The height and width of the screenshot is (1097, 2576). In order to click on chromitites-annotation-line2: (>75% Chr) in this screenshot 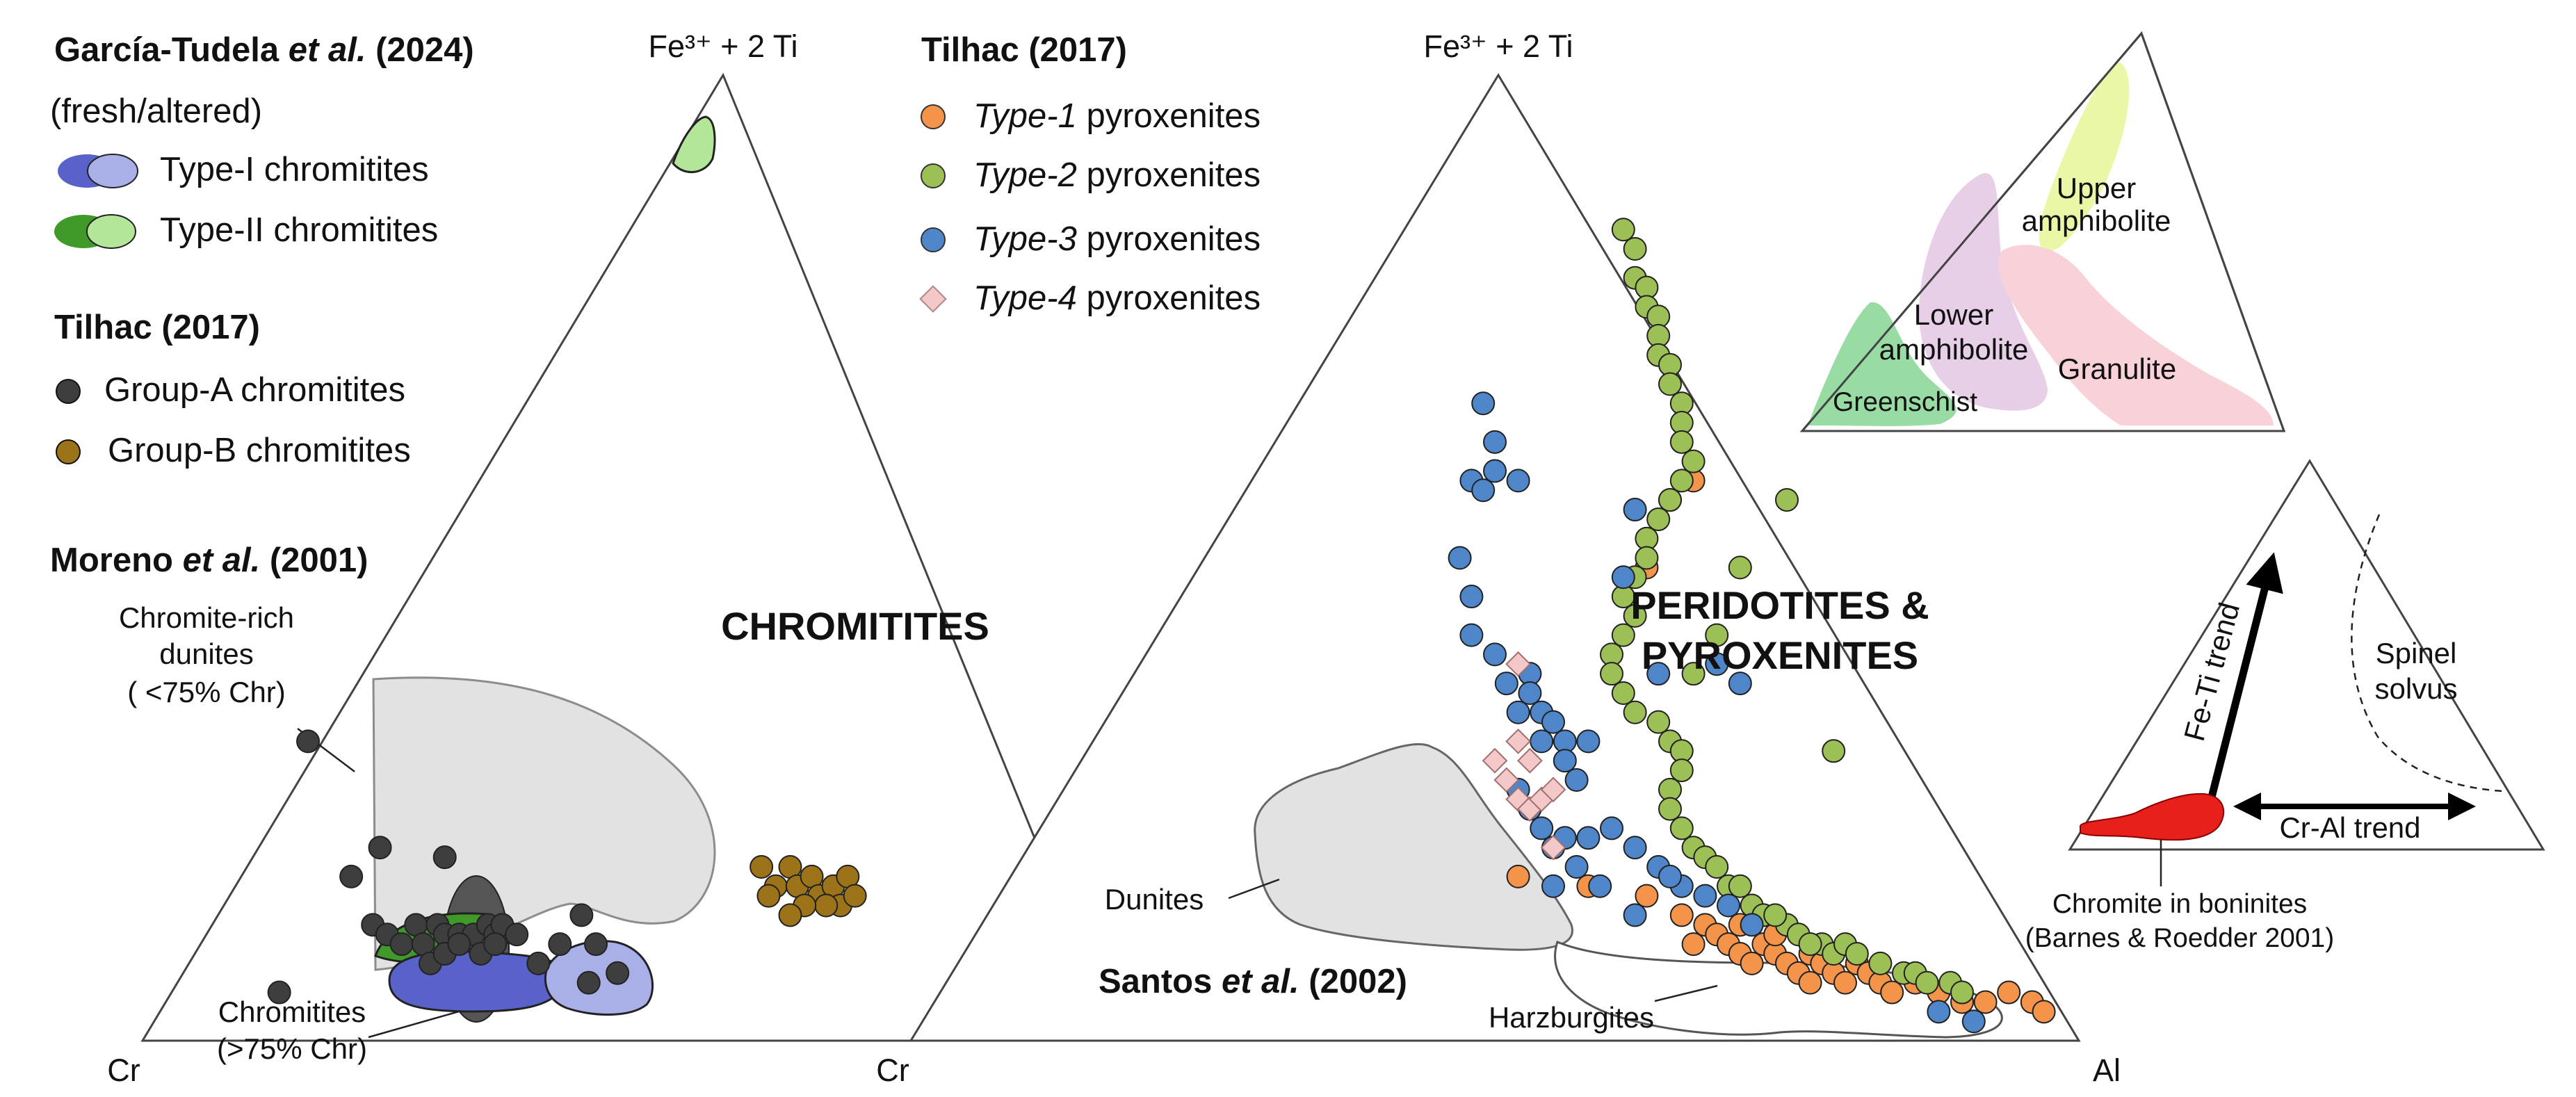, I will do `click(292, 1048)`.